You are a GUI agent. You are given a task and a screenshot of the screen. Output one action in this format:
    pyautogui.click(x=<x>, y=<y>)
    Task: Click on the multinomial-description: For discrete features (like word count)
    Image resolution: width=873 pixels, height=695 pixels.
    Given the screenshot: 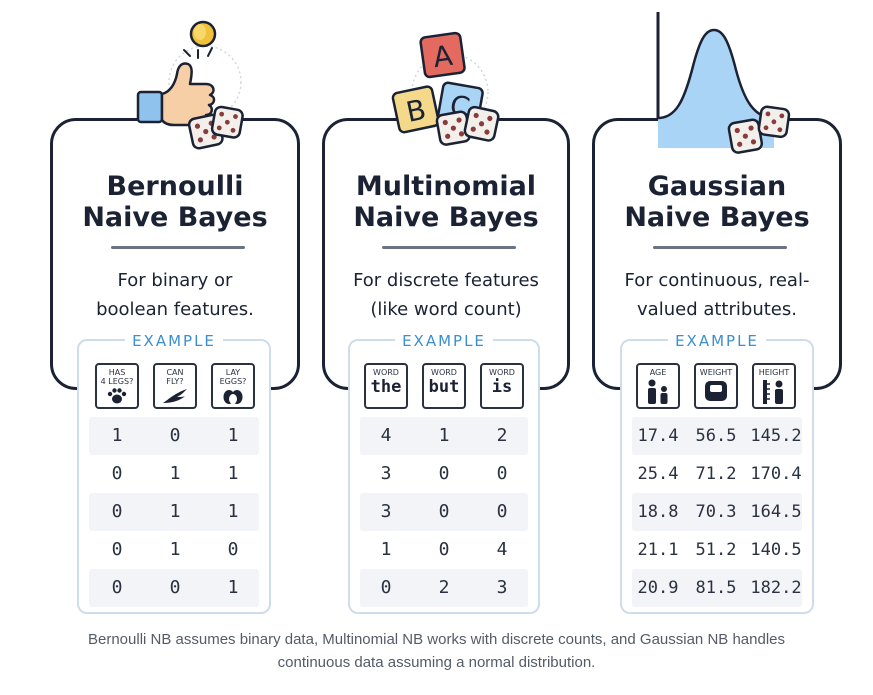 What is the action you would take?
    pyautogui.click(x=446, y=295)
    